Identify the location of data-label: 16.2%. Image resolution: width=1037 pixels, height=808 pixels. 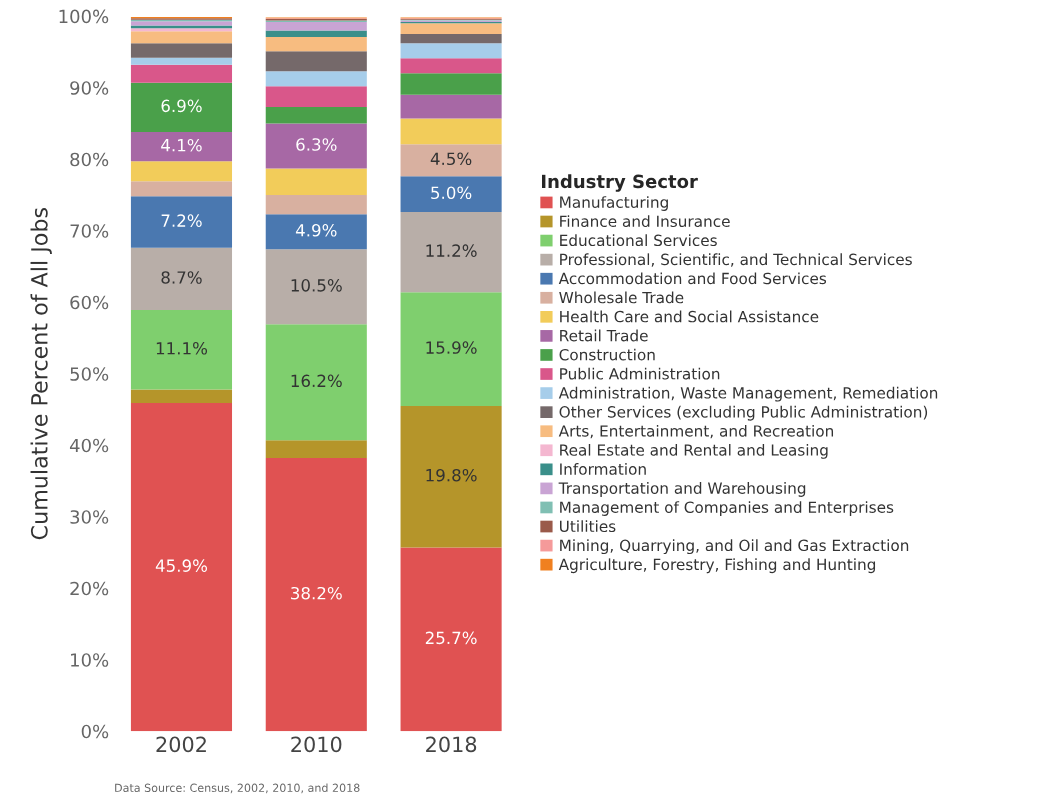
(316, 381).